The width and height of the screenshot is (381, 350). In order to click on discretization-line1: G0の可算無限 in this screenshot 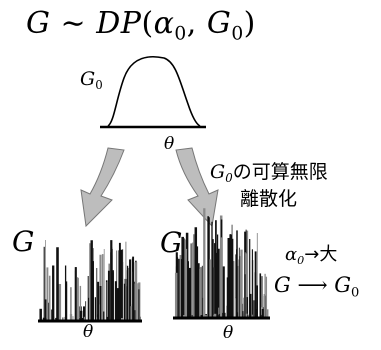, I will do `click(269, 171)`.